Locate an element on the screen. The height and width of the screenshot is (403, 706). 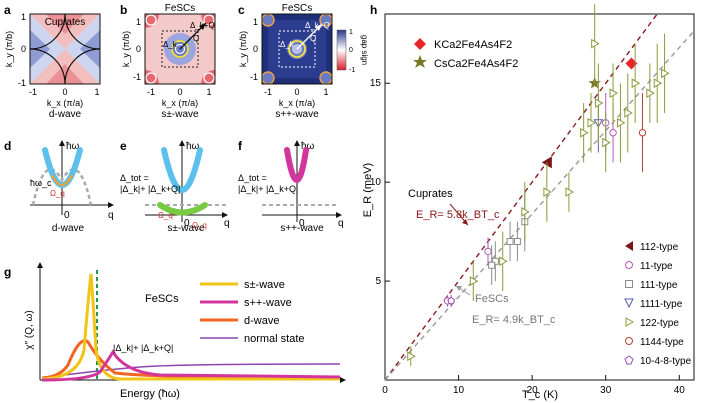
colorbar is located at coordinates (341, 50).